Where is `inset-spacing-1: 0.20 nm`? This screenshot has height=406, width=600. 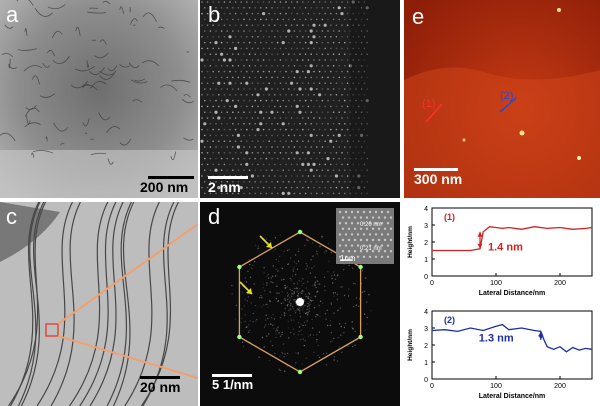 inset-spacing-1: 0.20 nm is located at coordinates (371, 225).